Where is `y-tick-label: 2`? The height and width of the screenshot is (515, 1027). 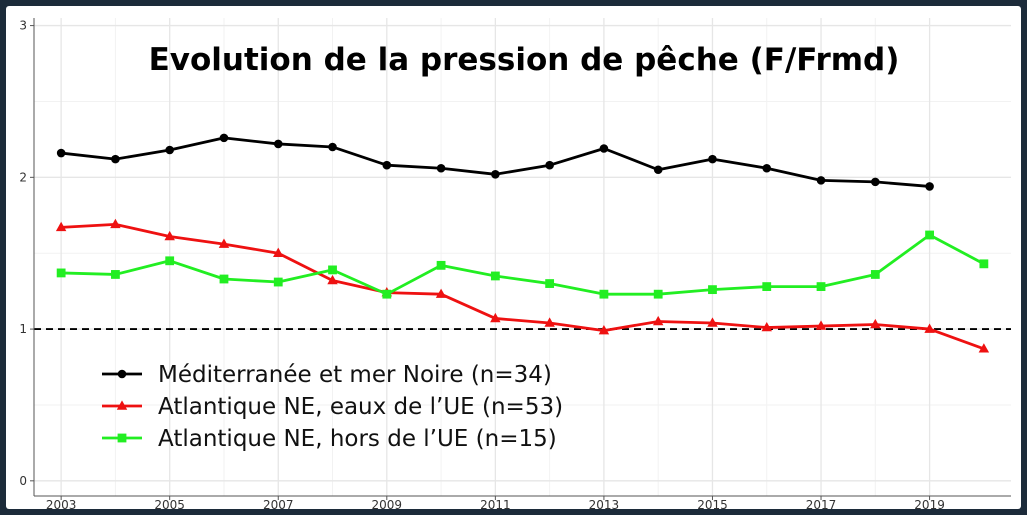 y-tick-label: 2 is located at coordinates (23, 177).